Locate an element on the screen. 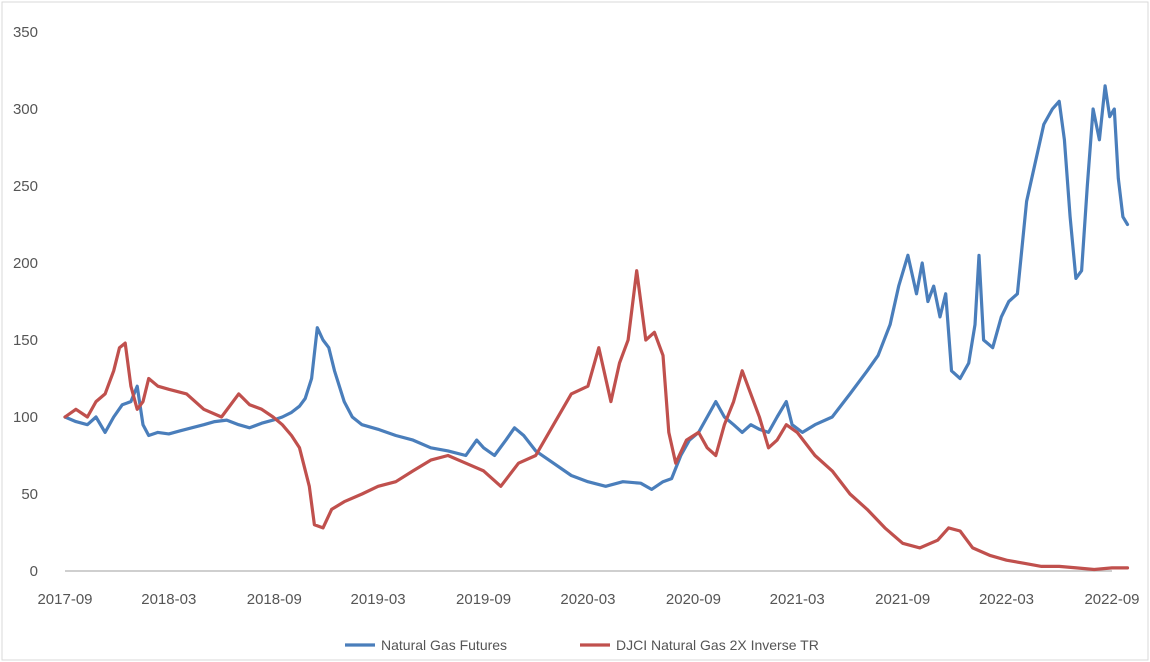 Image resolution: width=1150 pixels, height=662 pixels. x-tick-label: 2019-03 is located at coordinates (378, 599).